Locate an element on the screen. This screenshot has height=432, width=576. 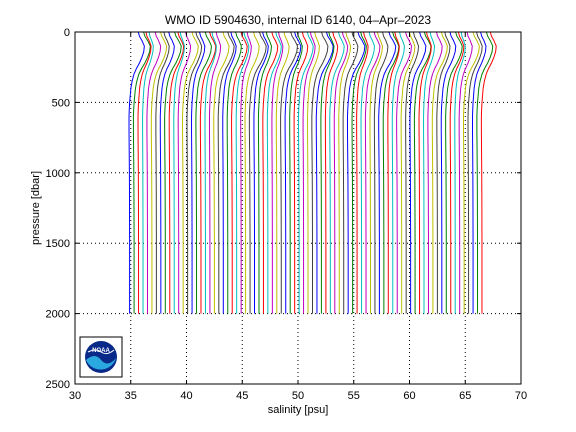
x-tick-label: 35 is located at coordinates (131, 396).